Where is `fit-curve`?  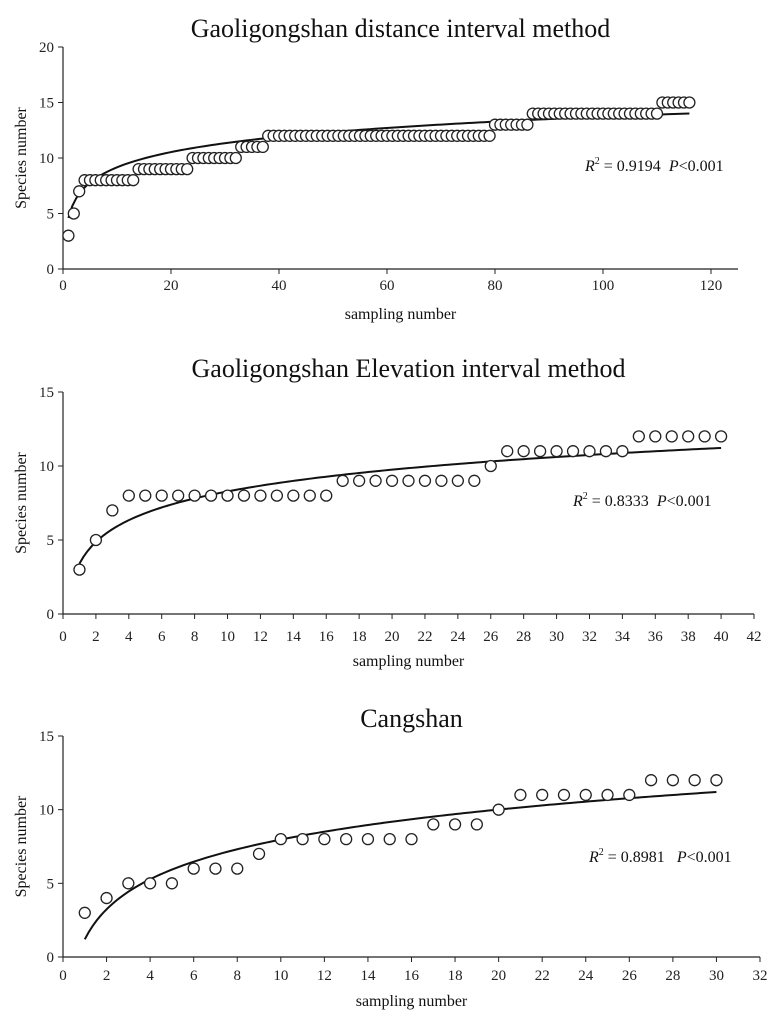 fit-curve is located at coordinates (400, 505).